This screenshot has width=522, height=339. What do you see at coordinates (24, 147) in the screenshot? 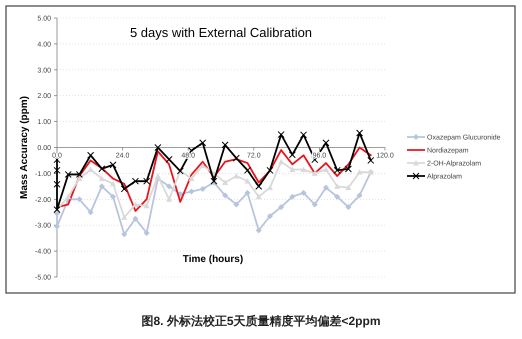
I see `y-axis-title: Mass Accuracy (ppm)` at bounding box center [24, 147].